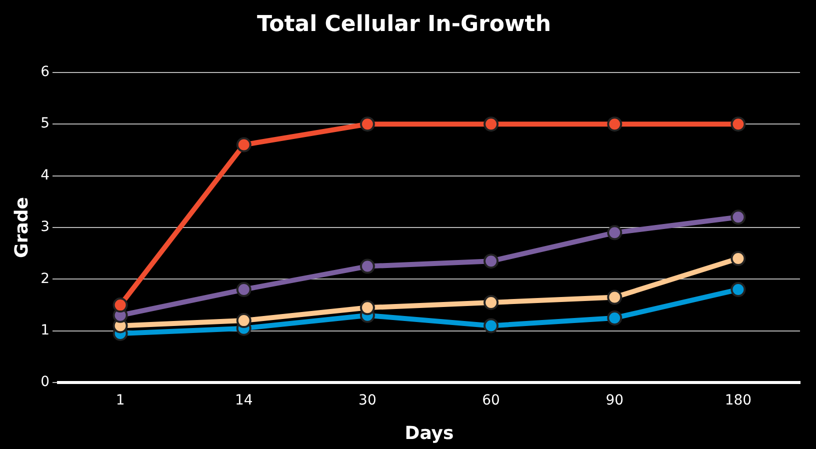  What do you see at coordinates (45, 382) in the screenshot?
I see `y-tick-label: 0` at bounding box center [45, 382].